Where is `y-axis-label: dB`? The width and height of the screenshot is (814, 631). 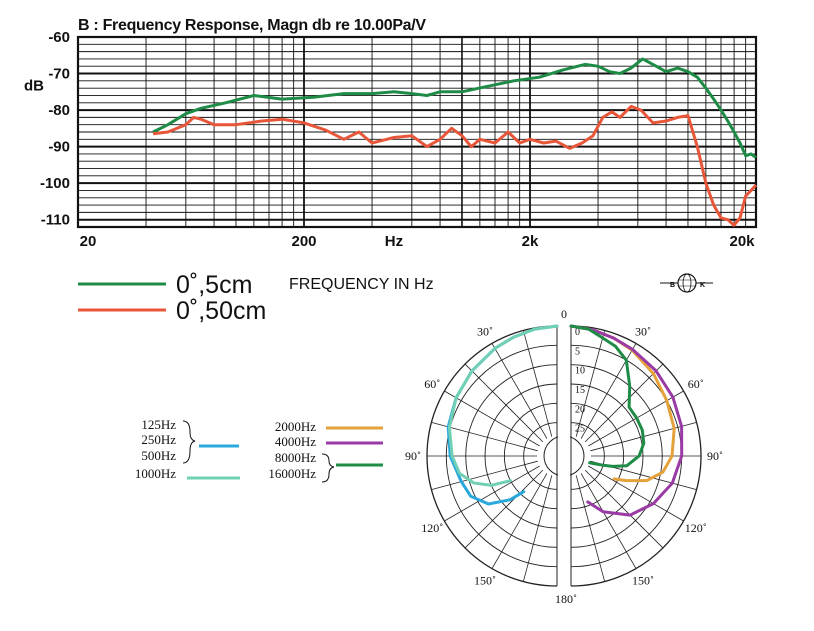
y-axis-label: dB is located at coordinates (34, 86).